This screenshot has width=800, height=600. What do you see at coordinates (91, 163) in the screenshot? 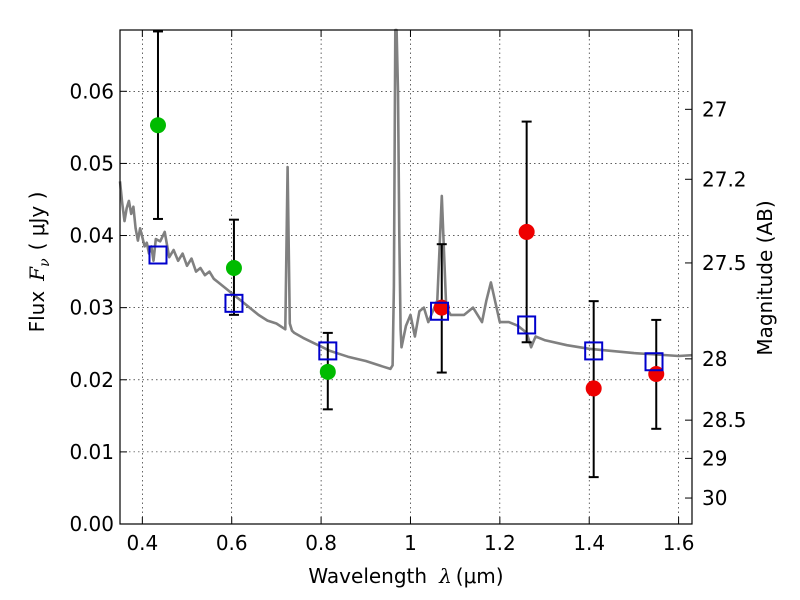
I see `y-tick-label: 0.05` at bounding box center [91, 163].